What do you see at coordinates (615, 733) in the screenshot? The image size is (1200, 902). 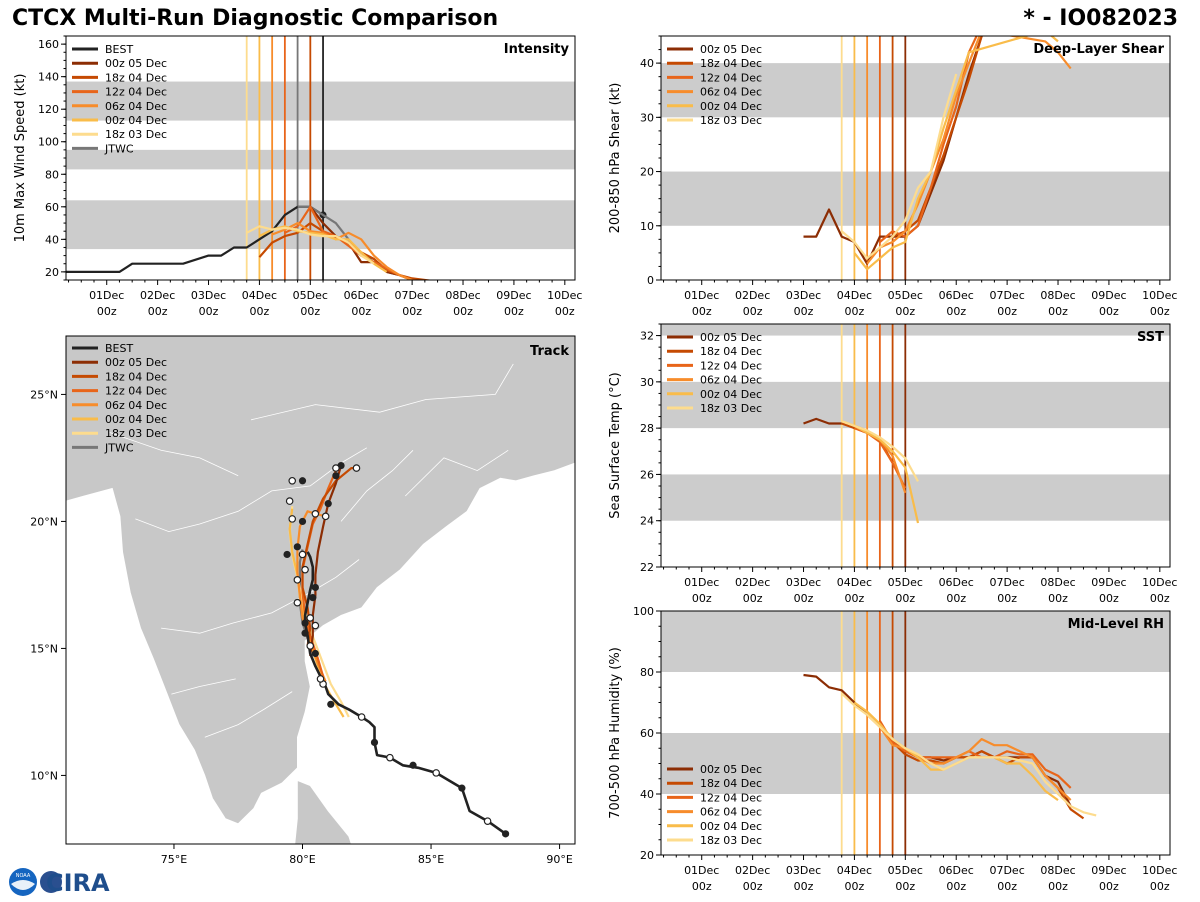 I see `rh-ylabel: 700-500 hPa Humidity (%)` at bounding box center [615, 733].